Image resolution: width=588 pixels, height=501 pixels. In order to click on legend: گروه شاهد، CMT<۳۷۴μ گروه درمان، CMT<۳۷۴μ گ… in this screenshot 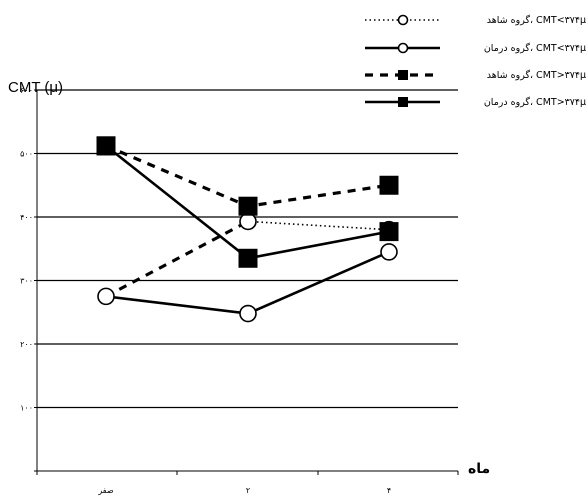, I will do `click(475, 61)`.